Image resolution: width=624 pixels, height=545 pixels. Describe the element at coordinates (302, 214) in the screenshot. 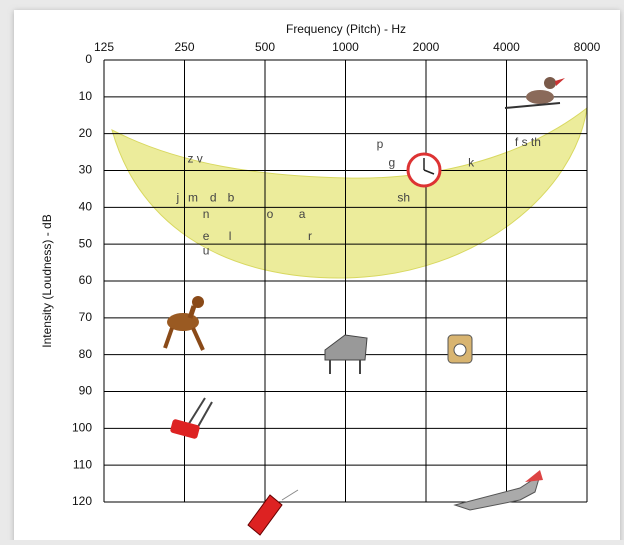

I see `speech-sound: a` at that location.